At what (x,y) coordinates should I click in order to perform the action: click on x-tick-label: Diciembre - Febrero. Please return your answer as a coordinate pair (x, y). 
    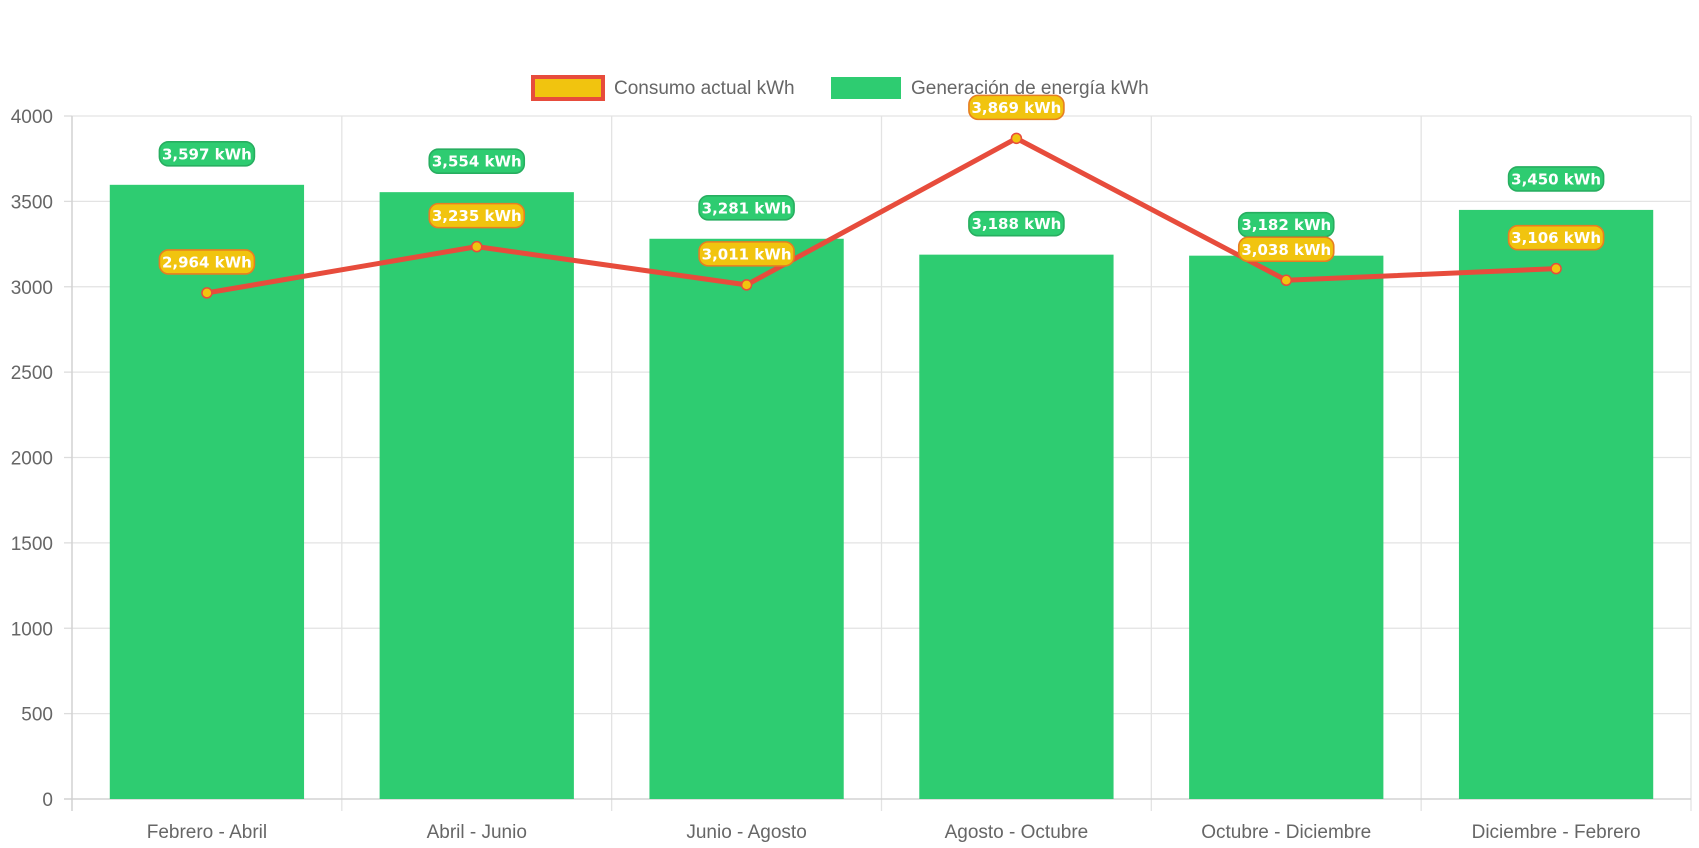
    Looking at the image, I should click on (1556, 832).